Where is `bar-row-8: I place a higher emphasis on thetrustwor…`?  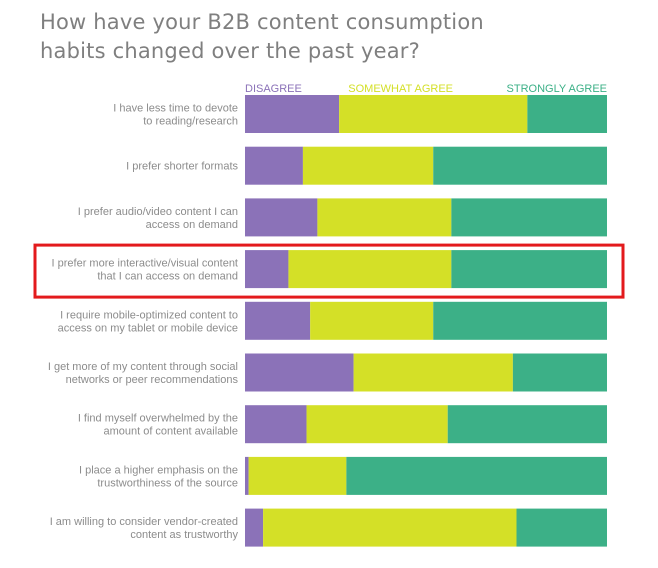 bar-row-8: I place a higher emphasis on thetrustwor… is located at coordinates (343, 475).